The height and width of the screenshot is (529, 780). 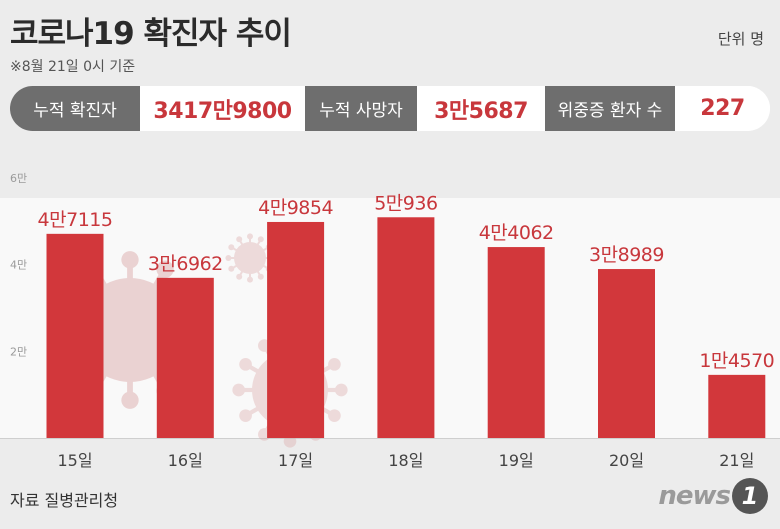 I want to click on baseline-divider, so click(x=390, y=438).